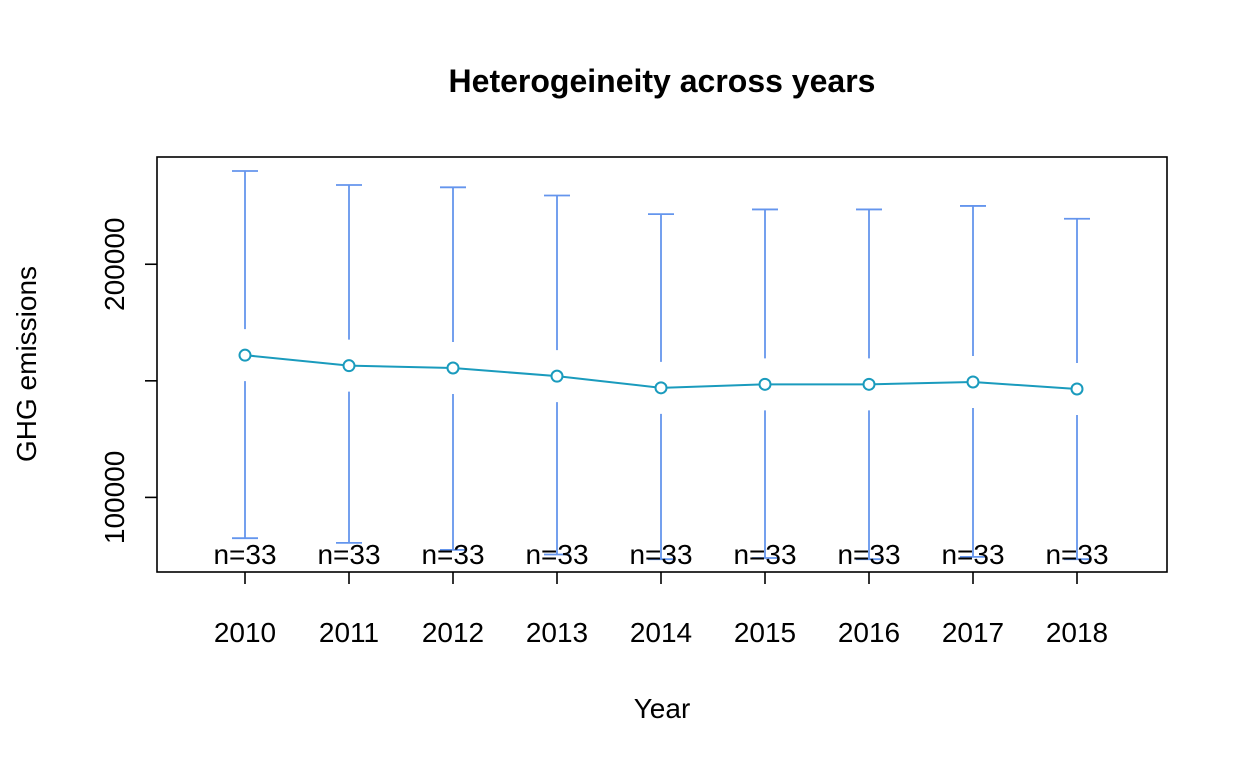  Describe the element at coordinates (764, 554) in the screenshot. I see `n-label-2015: n=33` at that location.